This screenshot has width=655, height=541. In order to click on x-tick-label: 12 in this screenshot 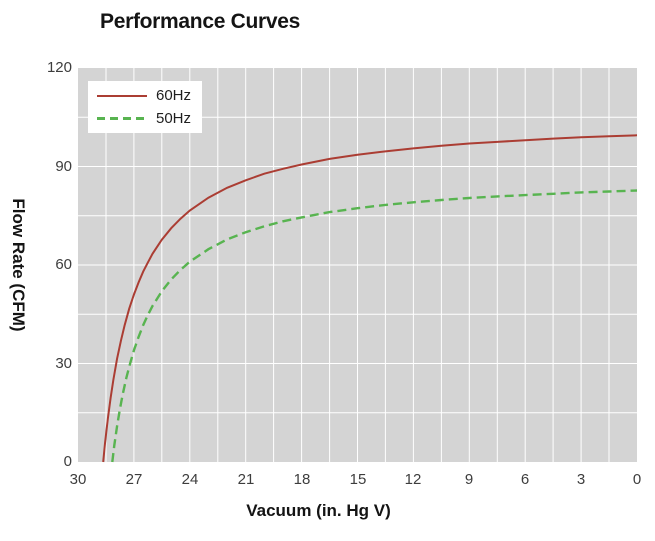, I will do `click(413, 479)`.